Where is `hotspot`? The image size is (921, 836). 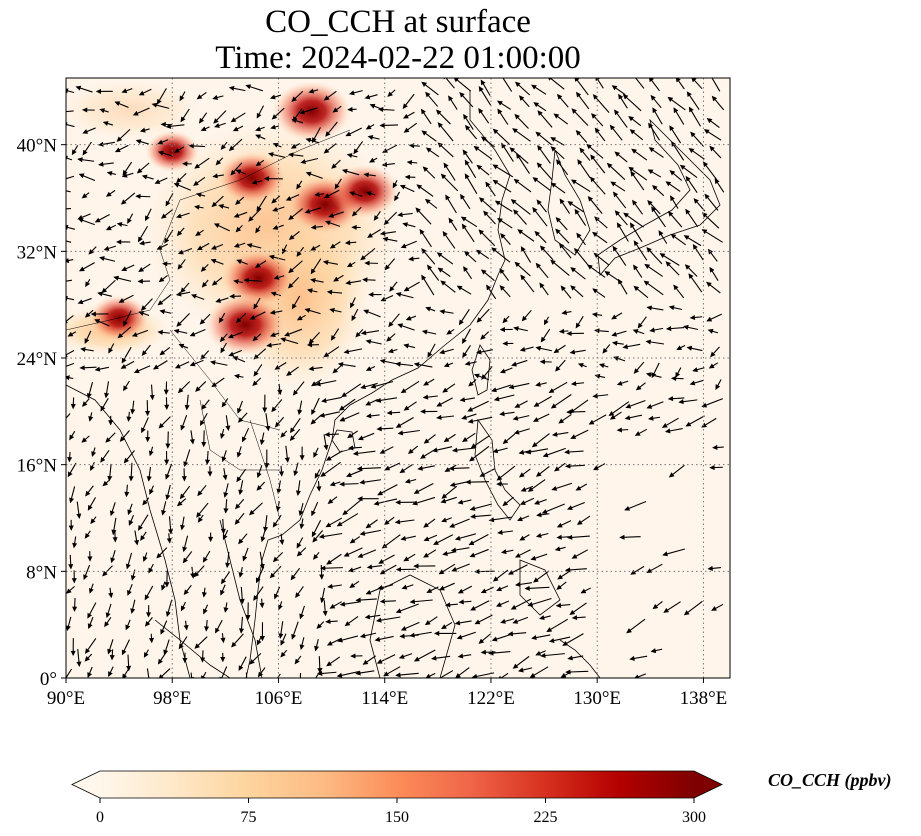
hotspot is located at coordinates (119, 318).